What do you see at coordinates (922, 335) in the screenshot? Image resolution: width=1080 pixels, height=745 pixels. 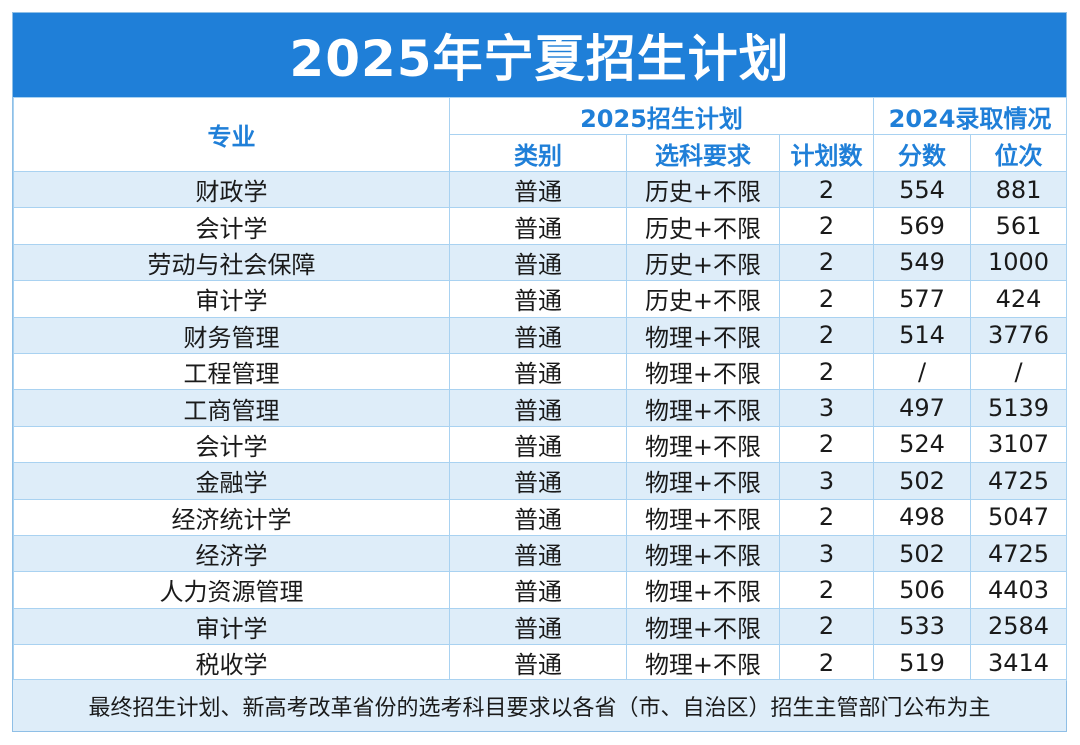 I see `cell-score: 514` at bounding box center [922, 335].